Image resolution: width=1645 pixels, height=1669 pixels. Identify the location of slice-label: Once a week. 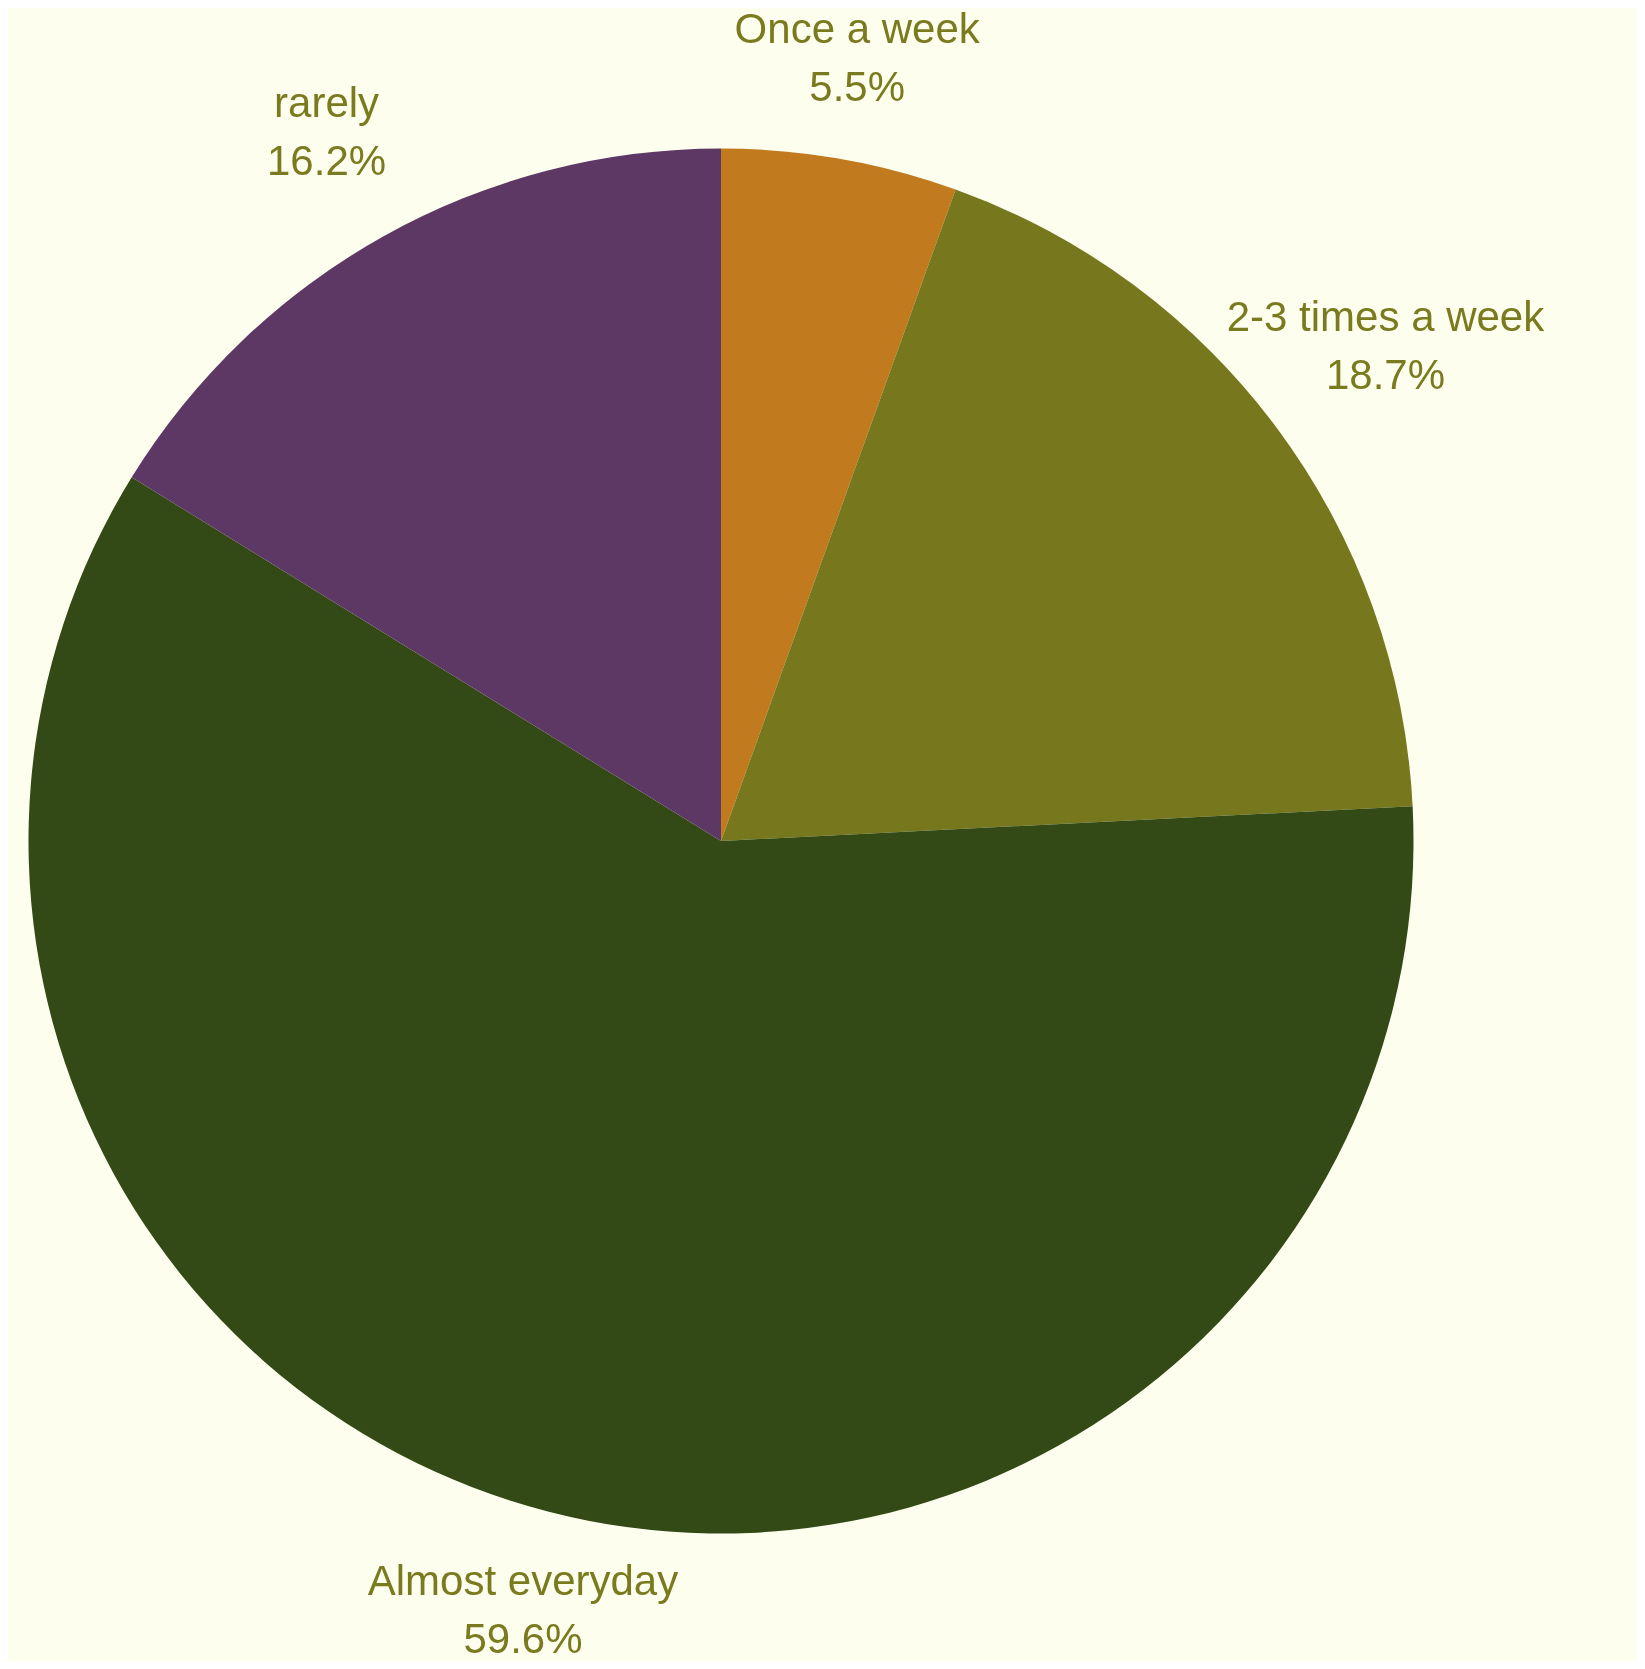
(857, 29).